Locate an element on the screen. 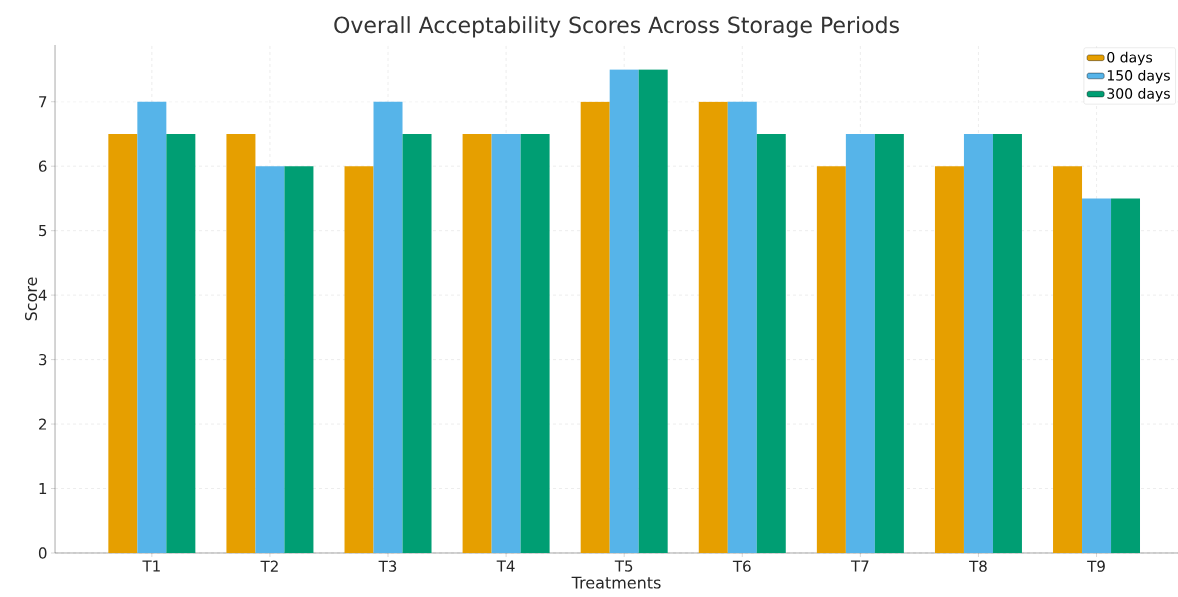 The image size is (1178, 597). y-tick-label: 0 is located at coordinates (42, 553).